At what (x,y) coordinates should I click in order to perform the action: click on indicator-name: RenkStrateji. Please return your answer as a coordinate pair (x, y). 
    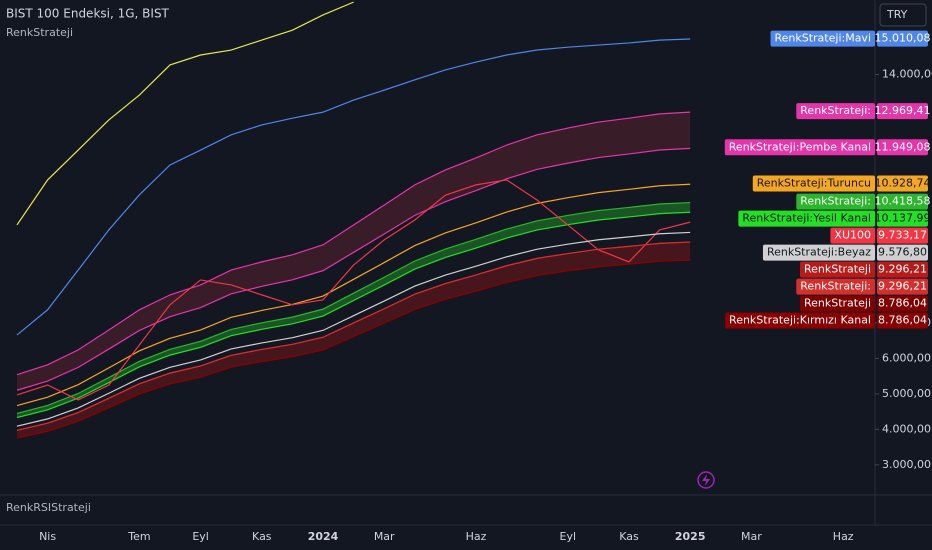
    Looking at the image, I should click on (39, 32).